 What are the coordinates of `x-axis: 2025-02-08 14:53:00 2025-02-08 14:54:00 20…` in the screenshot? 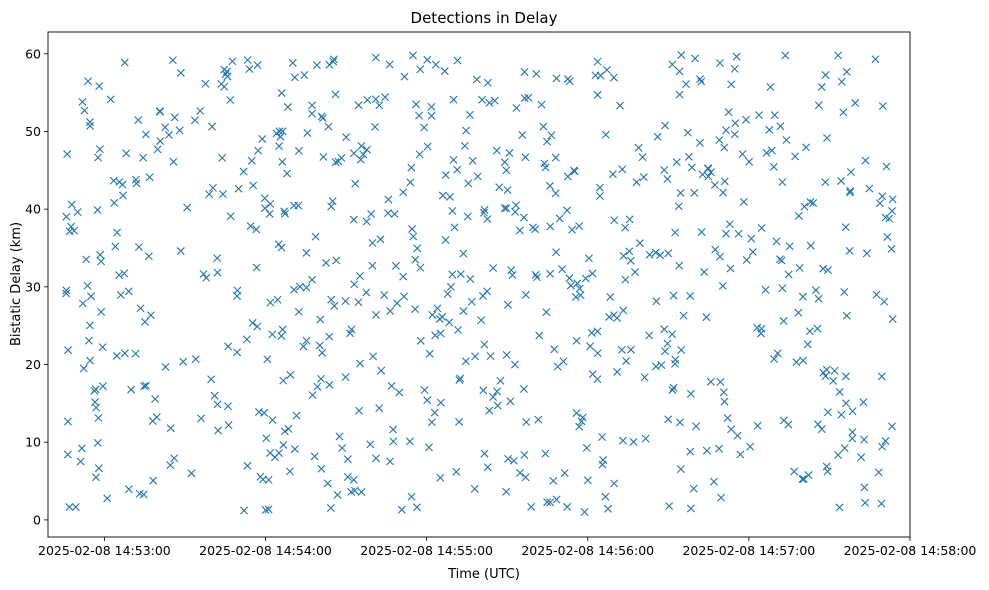 It's located at (507, 547).